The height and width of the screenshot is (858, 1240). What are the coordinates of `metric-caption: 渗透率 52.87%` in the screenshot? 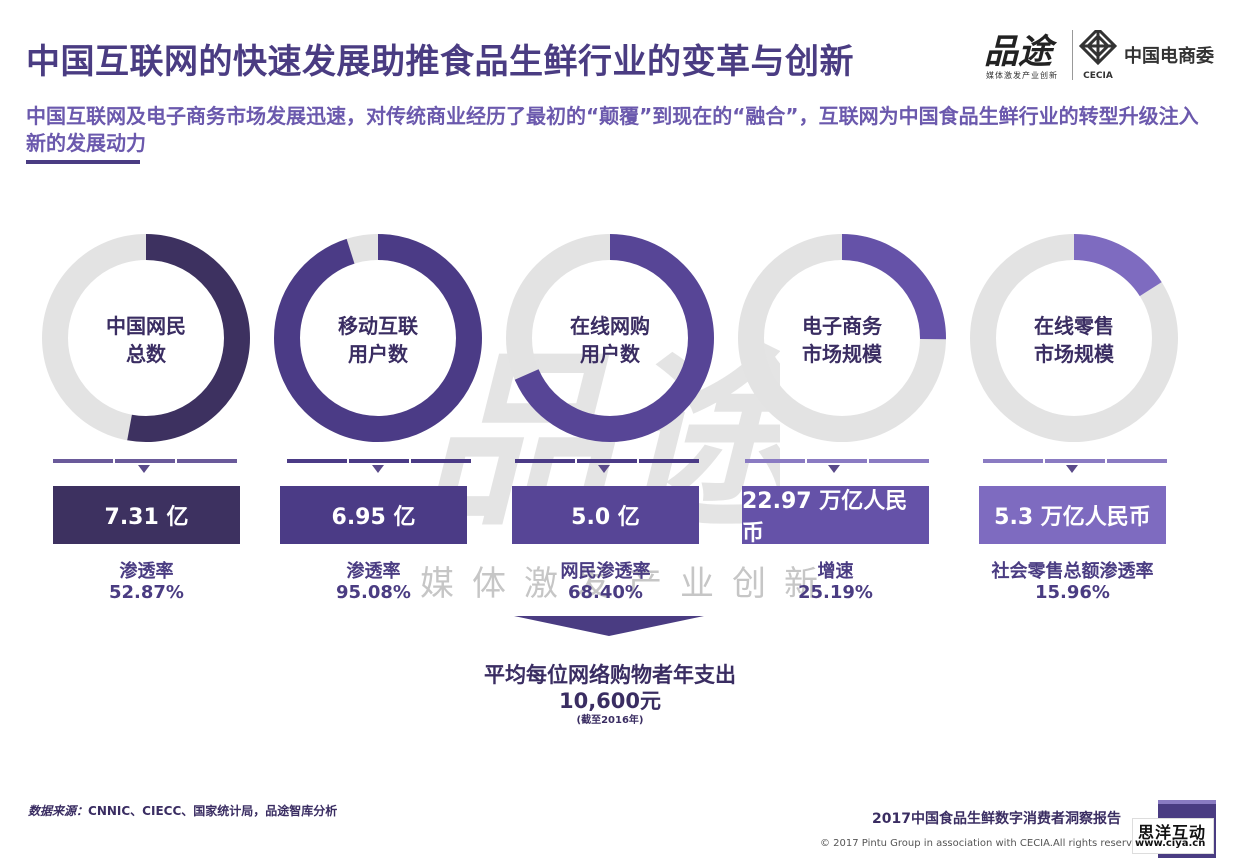 It's located at (146, 582).